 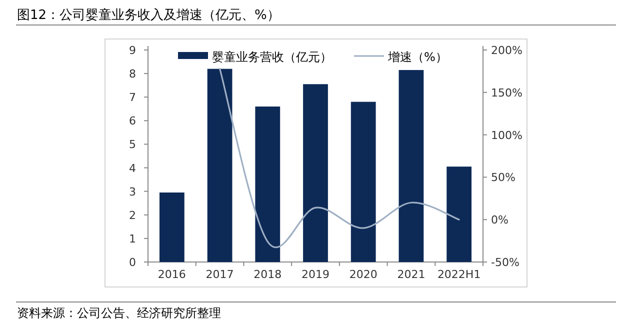 What do you see at coordinates (506, 135) in the screenshot?
I see `y2-tick-label: 100%` at bounding box center [506, 135].